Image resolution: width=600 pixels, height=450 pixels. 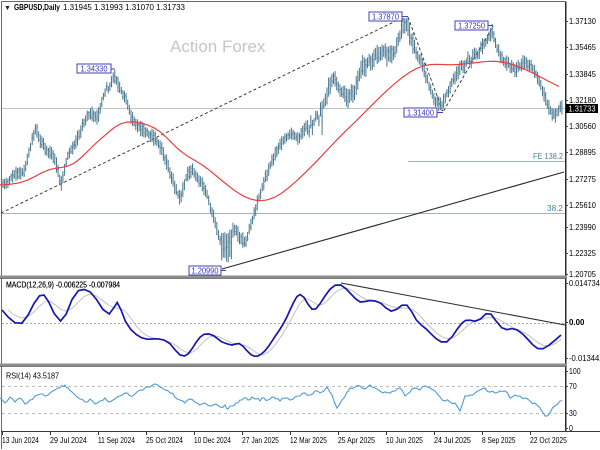 What do you see at coordinates (452, 440) in the screenshot?
I see `svg-text: 24 Jul 2025` at bounding box center [452, 440].